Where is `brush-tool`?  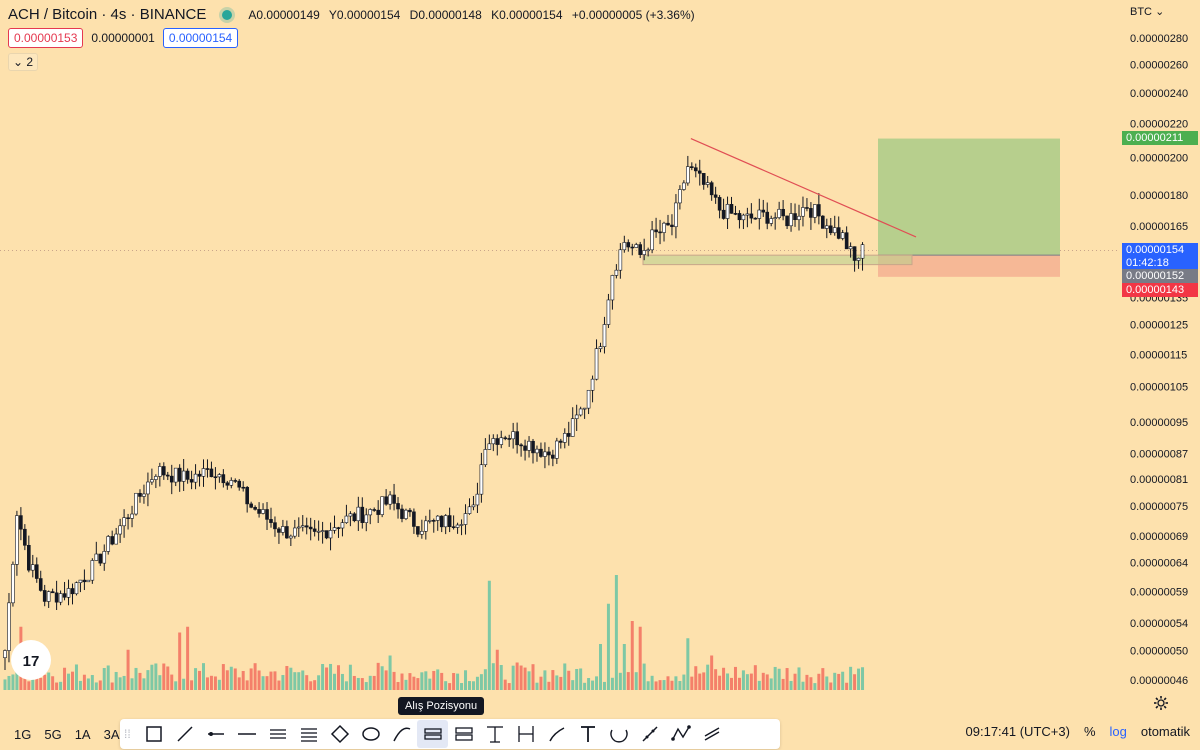
brush-tool is located at coordinates (556, 734).